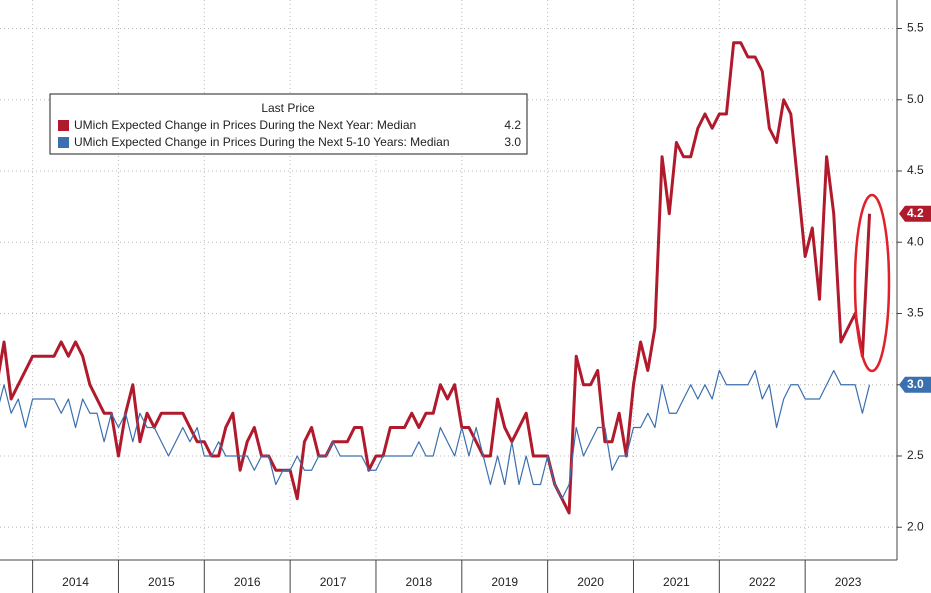 The height and width of the screenshot is (593, 931). I want to click on x-tick-label: 2016, so click(247, 582).